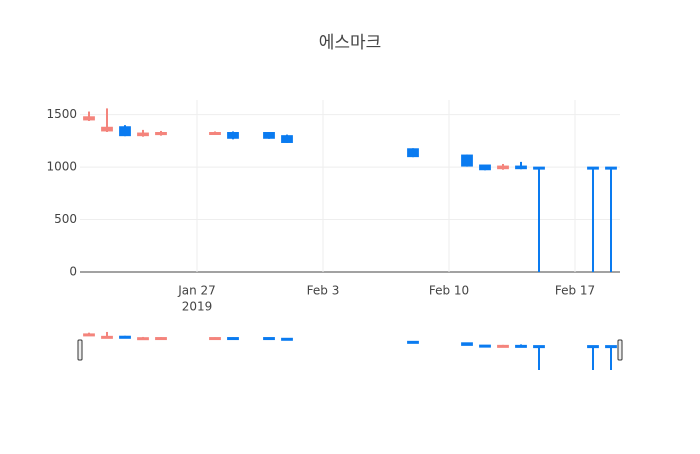 The image size is (700, 454). What do you see at coordinates (575, 291) in the screenshot?
I see `x-tick-label: Feb 17` at bounding box center [575, 291].